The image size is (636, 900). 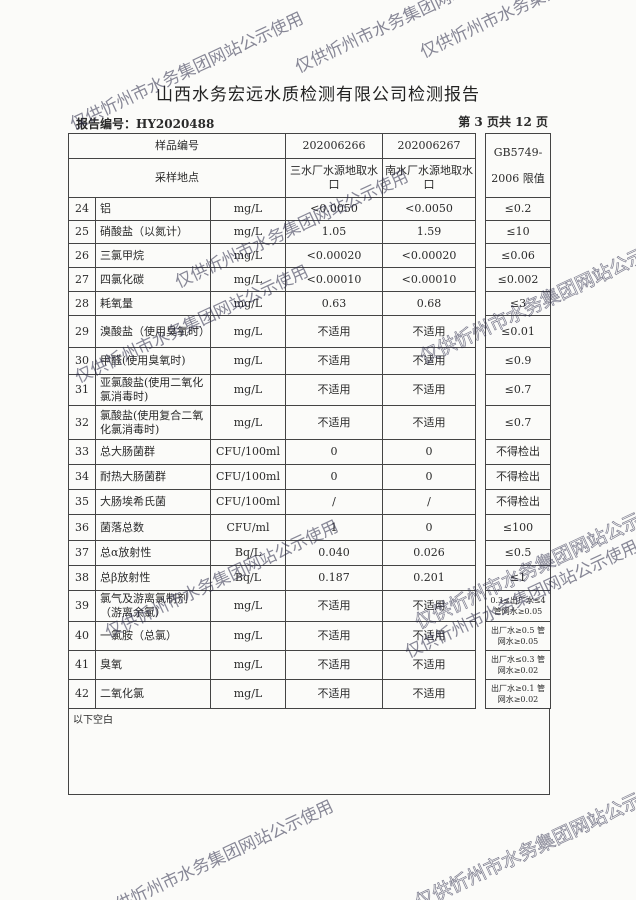 What do you see at coordinates (429, 255) in the screenshot?
I see `value-sample-2: <0.00020` at bounding box center [429, 255].